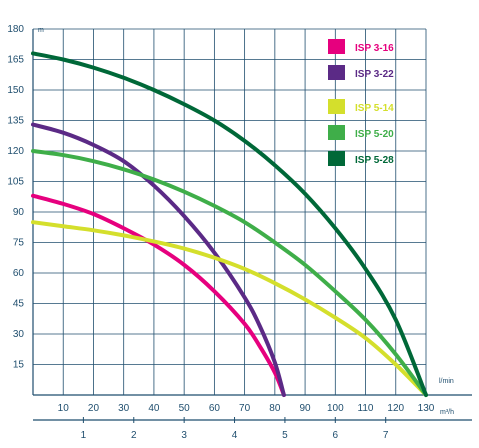 The height and width of the screenshot is (448, 479). What do you see at coordinates (374, 48) in the screenshot?
I see `legend-label-isp-3-16: ISP 3-16` at bounding box center [374, 48].